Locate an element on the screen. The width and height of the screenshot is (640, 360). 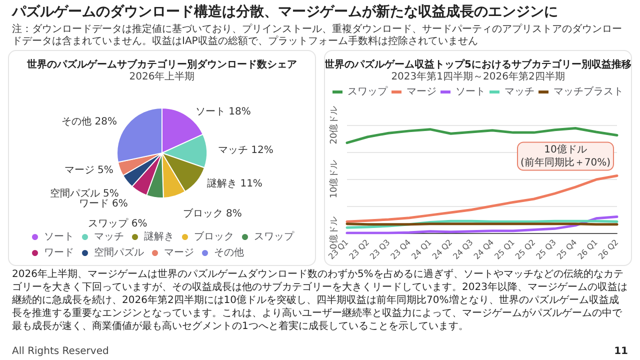
text: 注：ダウンロードデータは推定値に基づいており、プリインストール、重複ダウンロード、サードパーティのアプリストアのダウンロードデータは含まれていません。収益はIAP収益の総額で、プラットフォーム手数料は控除されていません is located at coordinates (317, 35).